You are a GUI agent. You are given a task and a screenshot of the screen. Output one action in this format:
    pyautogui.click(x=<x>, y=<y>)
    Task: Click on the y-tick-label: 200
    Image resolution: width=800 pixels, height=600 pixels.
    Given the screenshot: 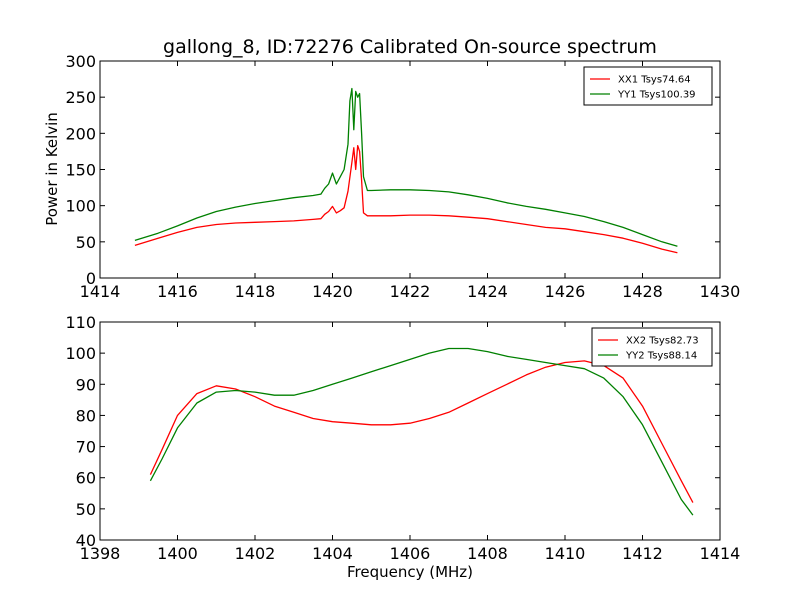 What is the action you would take?
    pyautogui.click(x=80, y=133)
    